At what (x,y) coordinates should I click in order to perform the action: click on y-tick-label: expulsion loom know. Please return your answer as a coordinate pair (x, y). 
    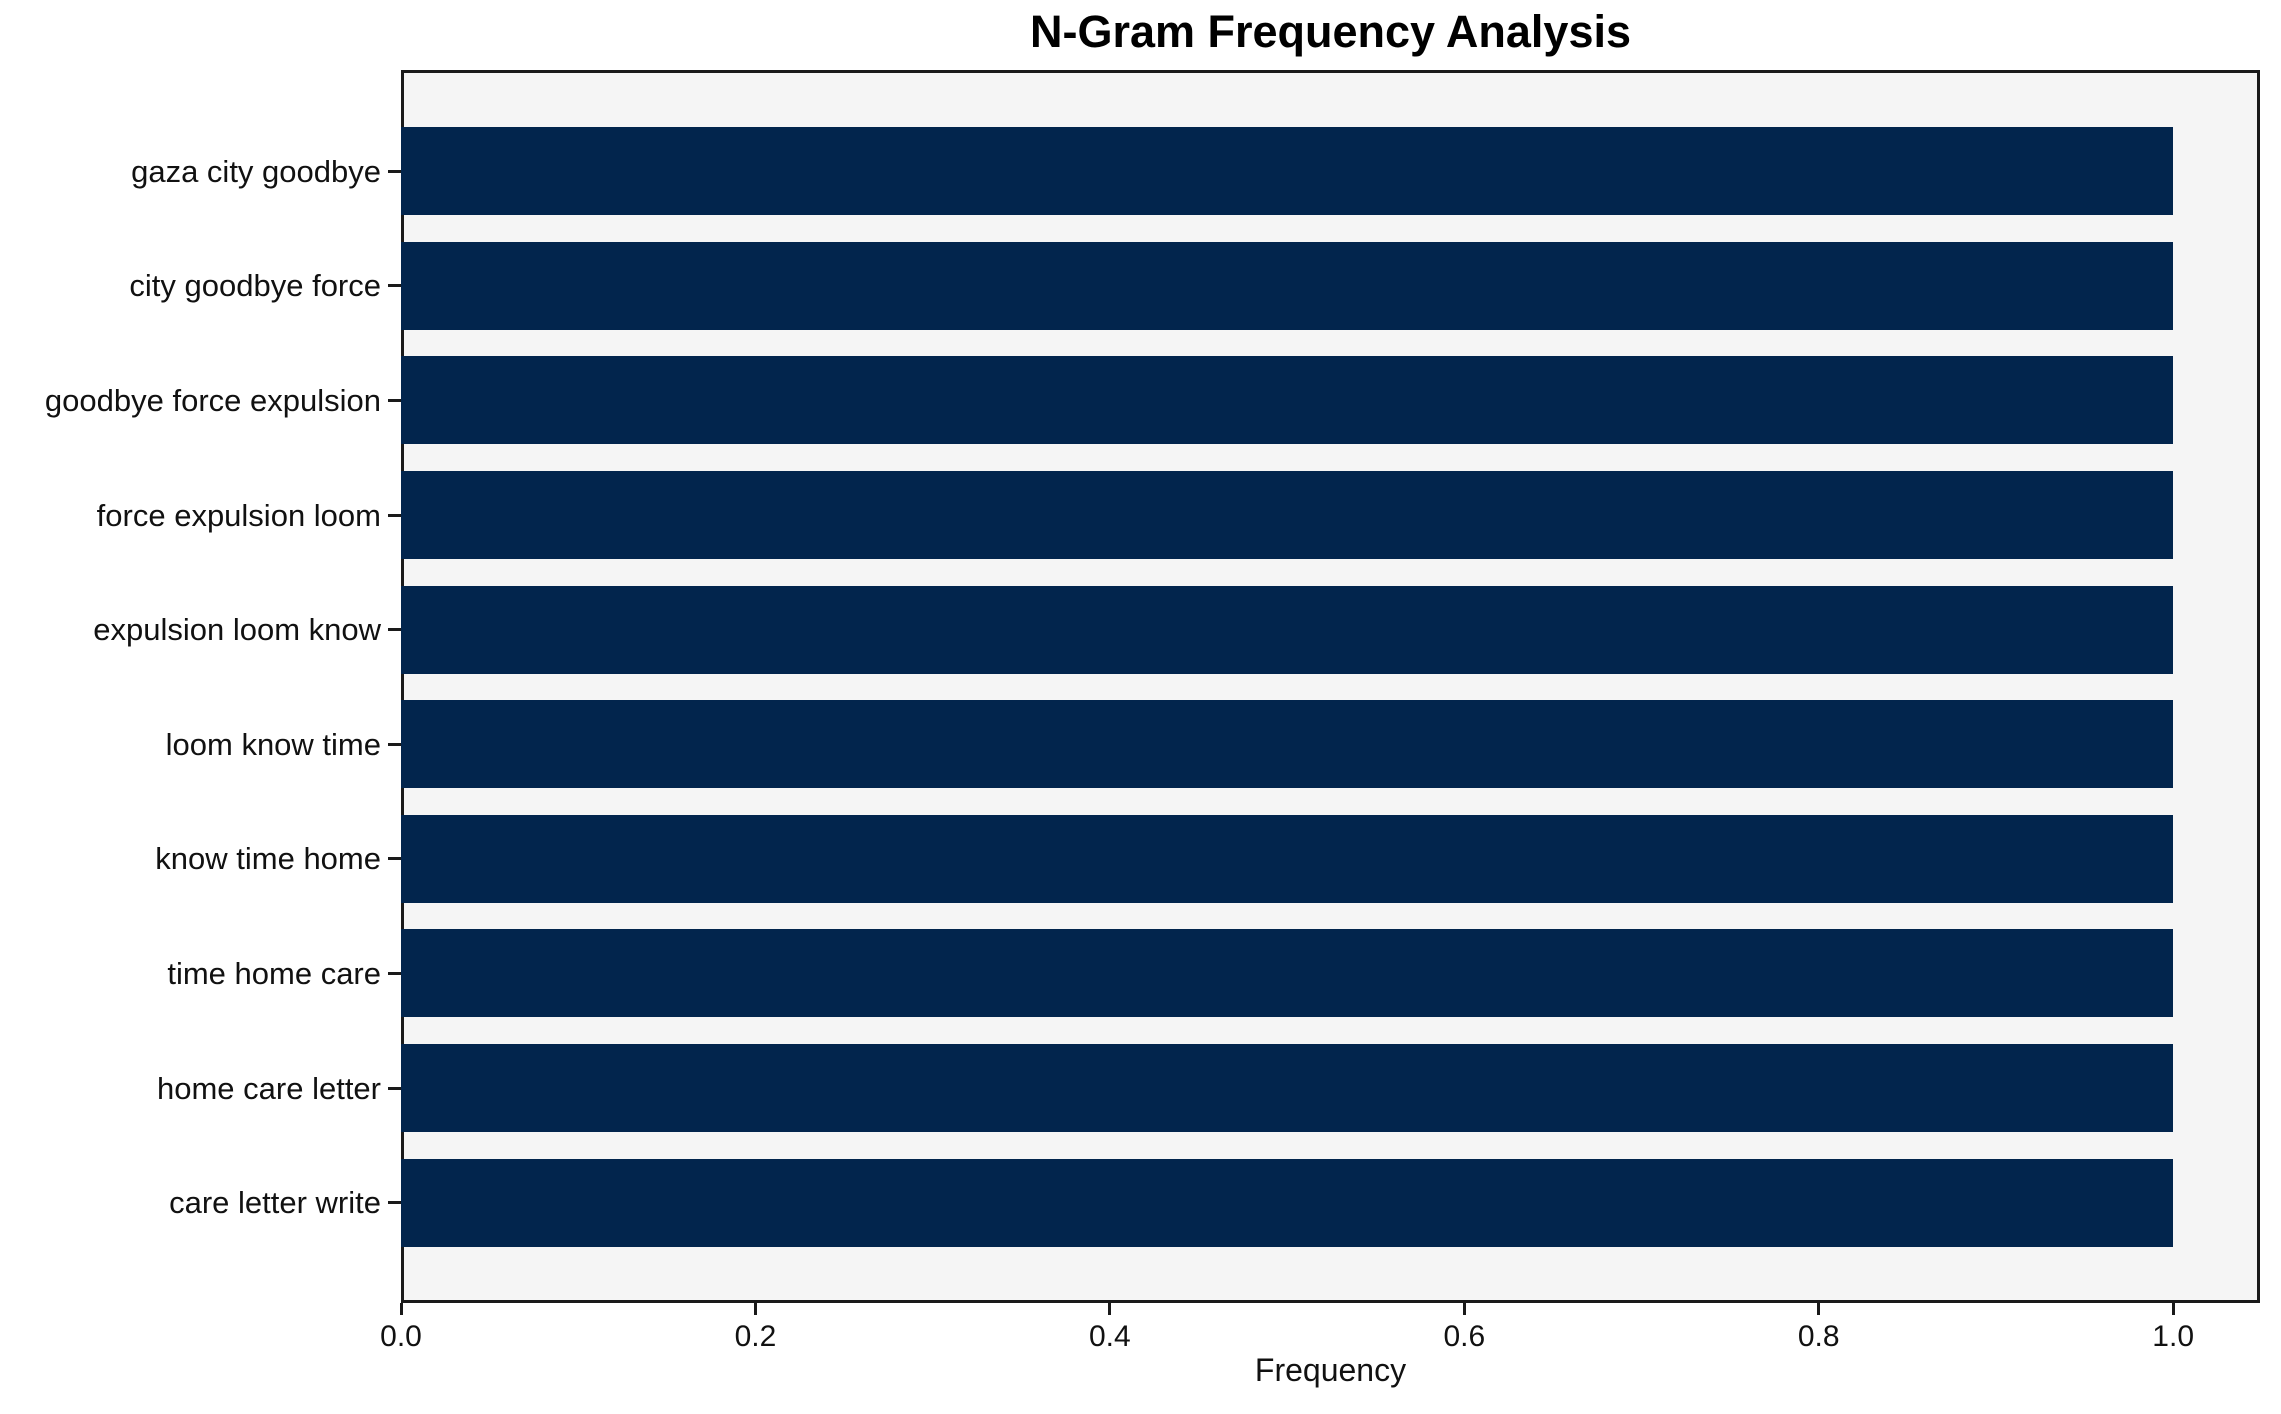
    Looking at the image, I should click on (237, 630).